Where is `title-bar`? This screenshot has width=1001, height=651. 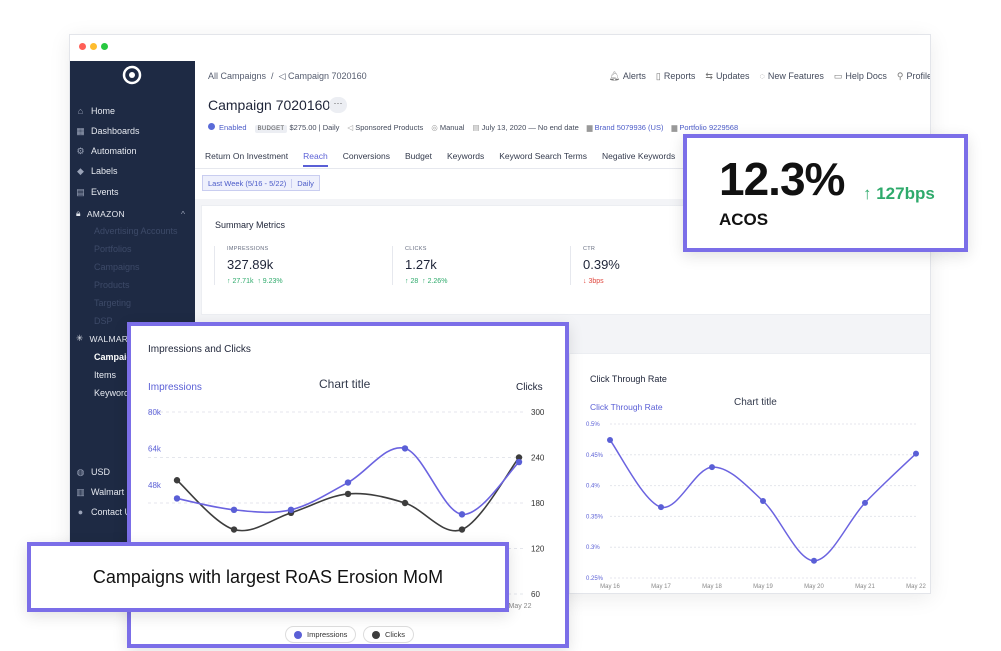
title-bar is located at coordinates (500, 48).